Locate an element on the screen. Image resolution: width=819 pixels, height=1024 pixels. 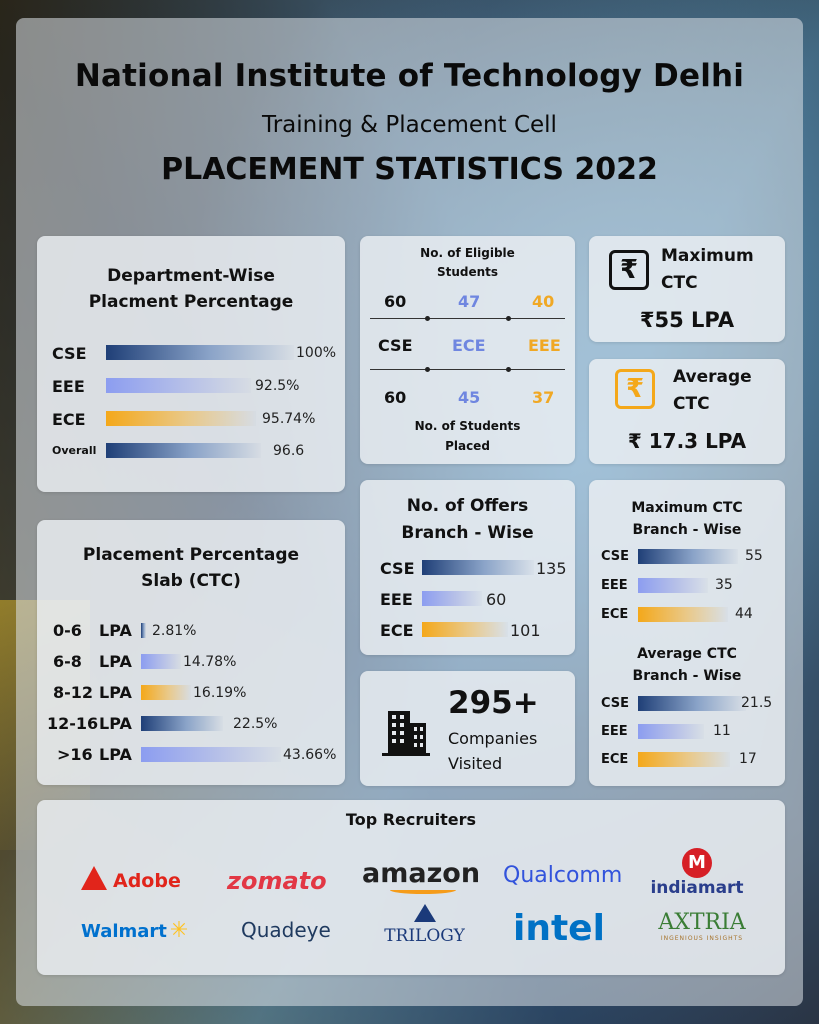
avg-ctc-label-2: CTC is located at coordinates (691, 404).